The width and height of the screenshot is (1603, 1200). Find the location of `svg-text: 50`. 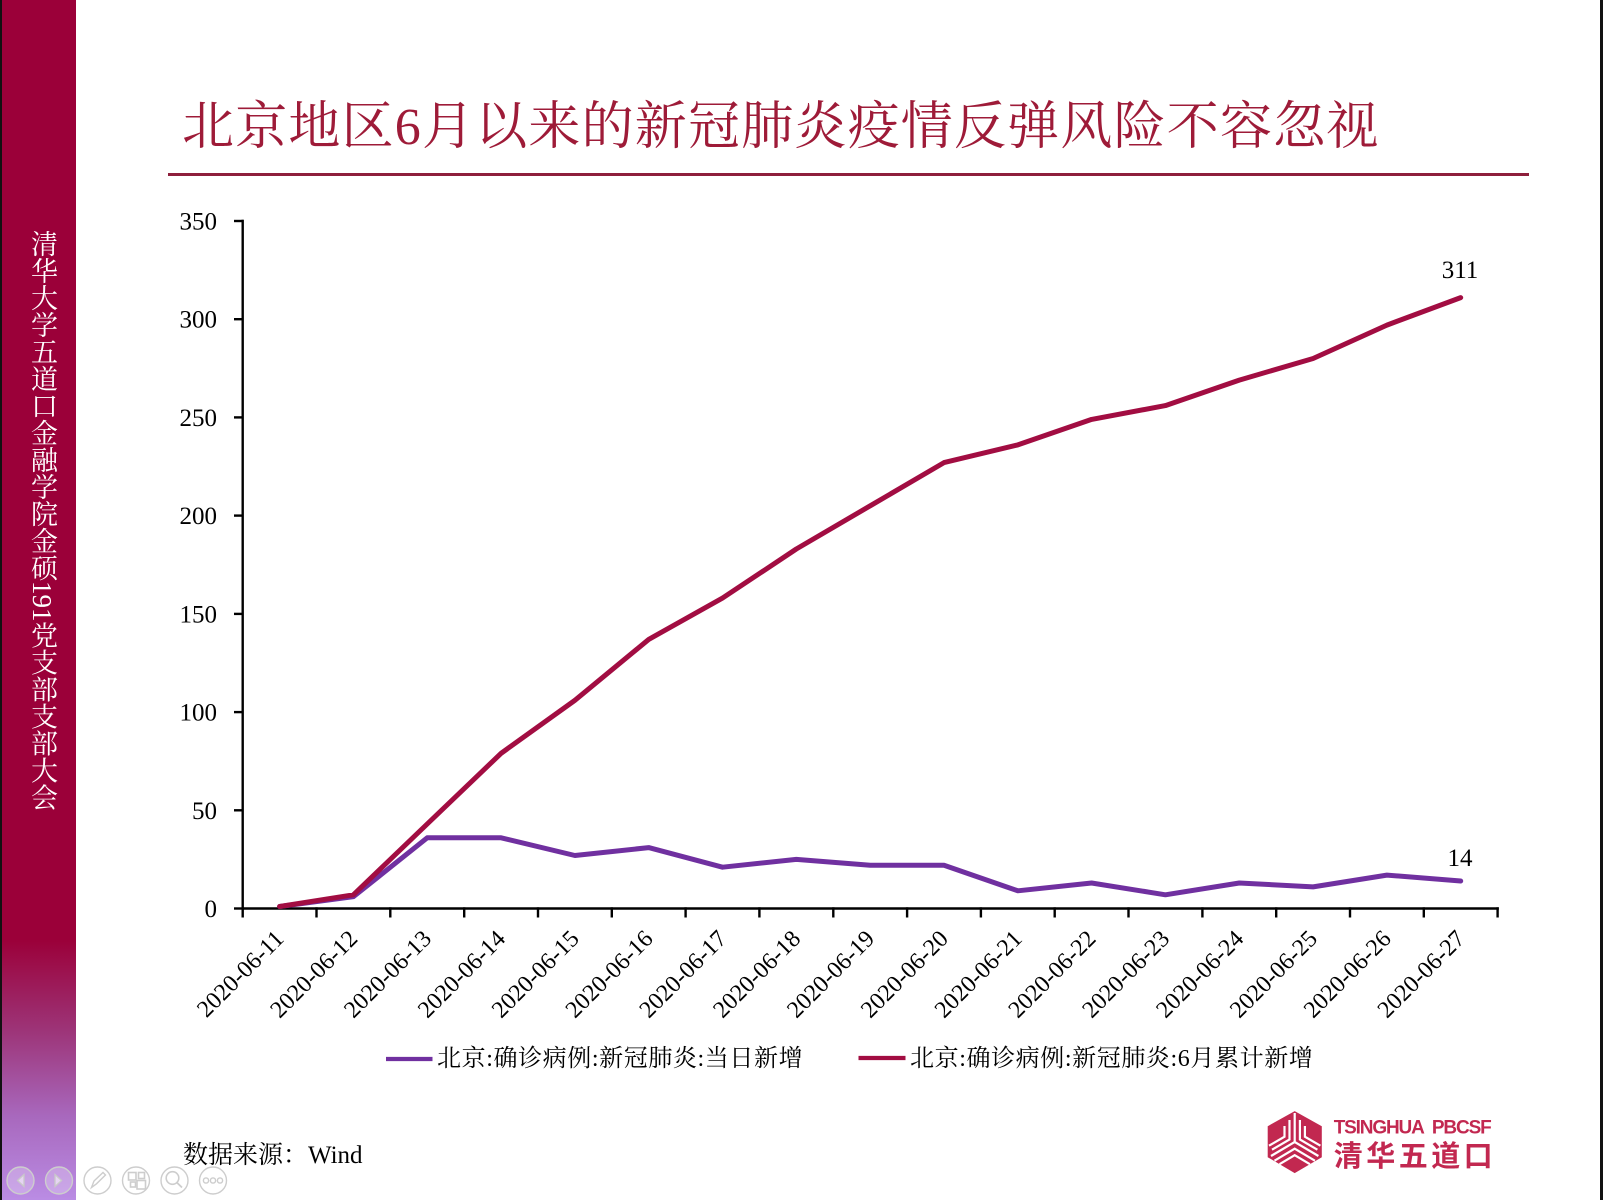

svg-text: 50 is located at coordinates (204, 811).